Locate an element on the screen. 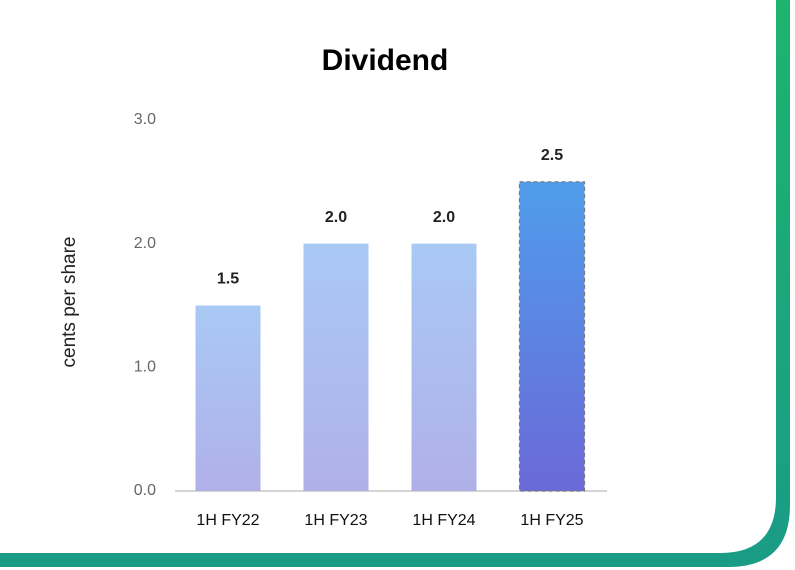 The width and height of the screenshot is (795, 570). x-tick-label: 1H FY23 is located at coordinates (335, 520).